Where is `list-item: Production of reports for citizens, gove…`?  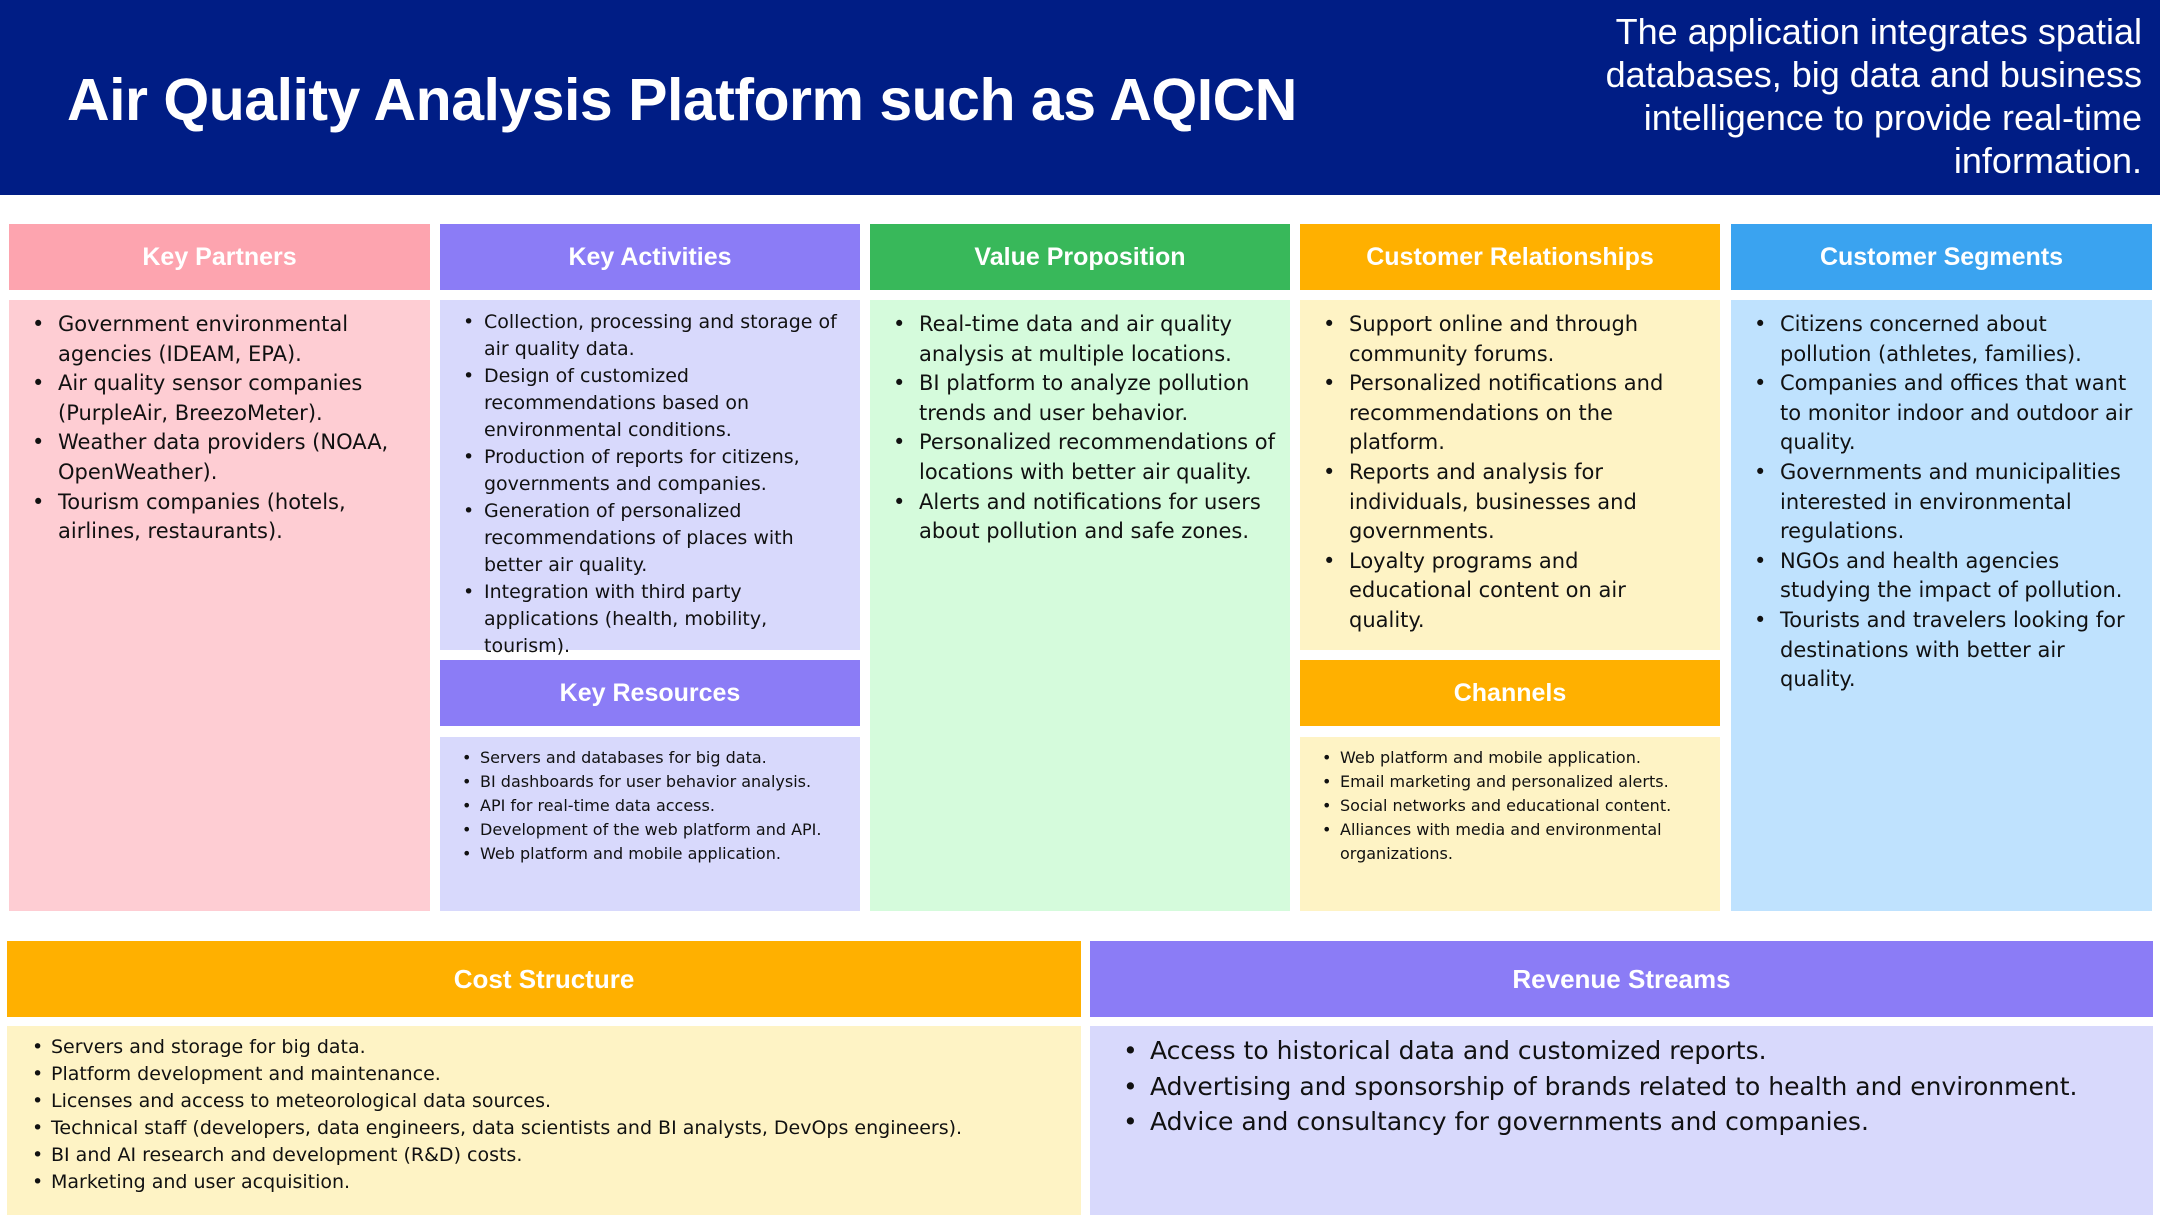 list-item: Production of reports for citizens, gove… is located at coordinates (655, 471).